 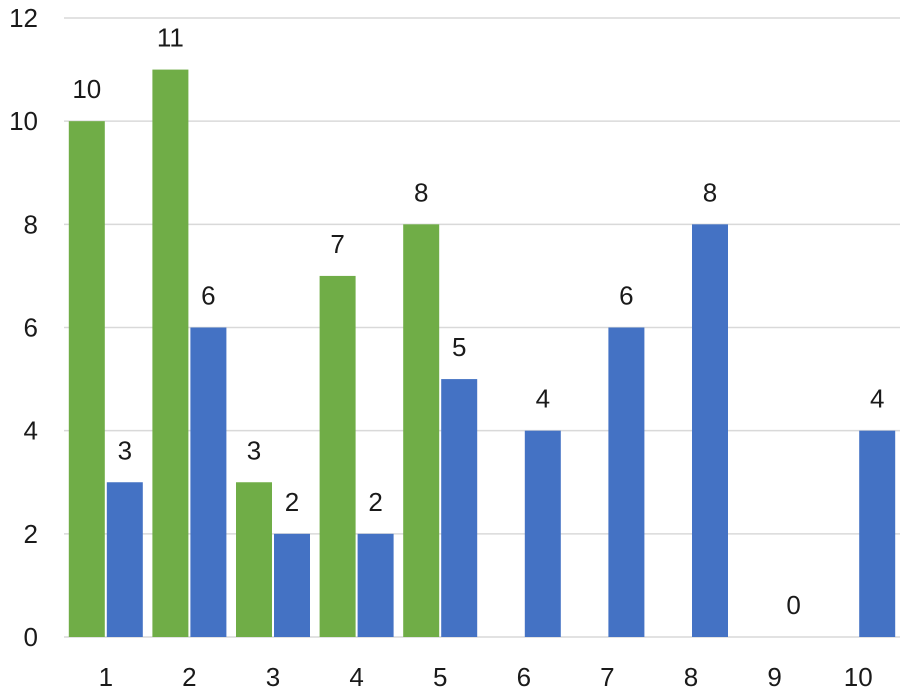 I want to click on data-label-series2-9: 0, so click(x=793, y=605).